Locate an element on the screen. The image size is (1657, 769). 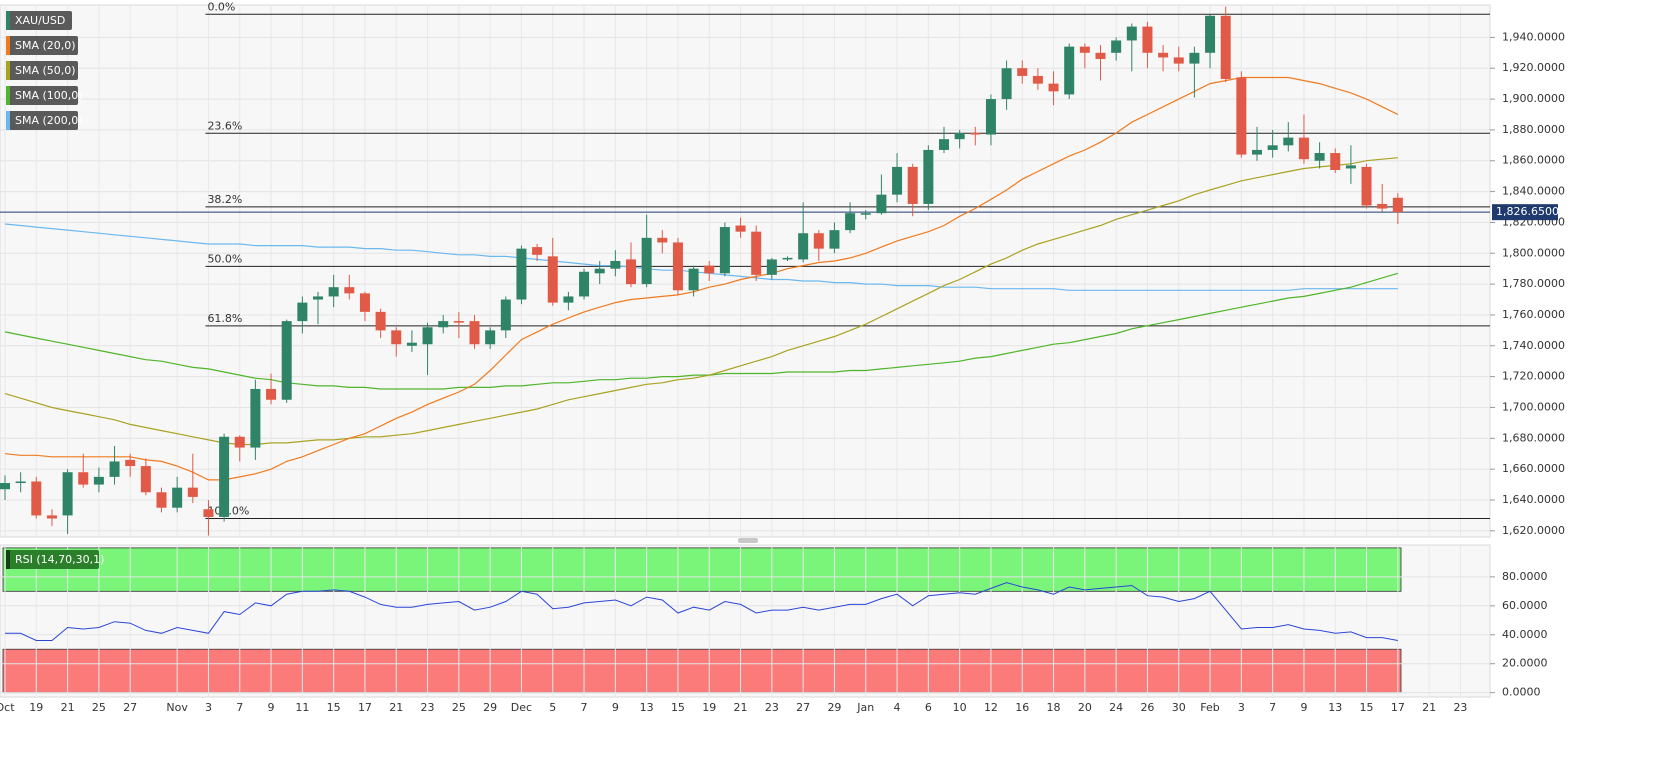
x-tick-label: 13 is located at coordinates (1335, 707).